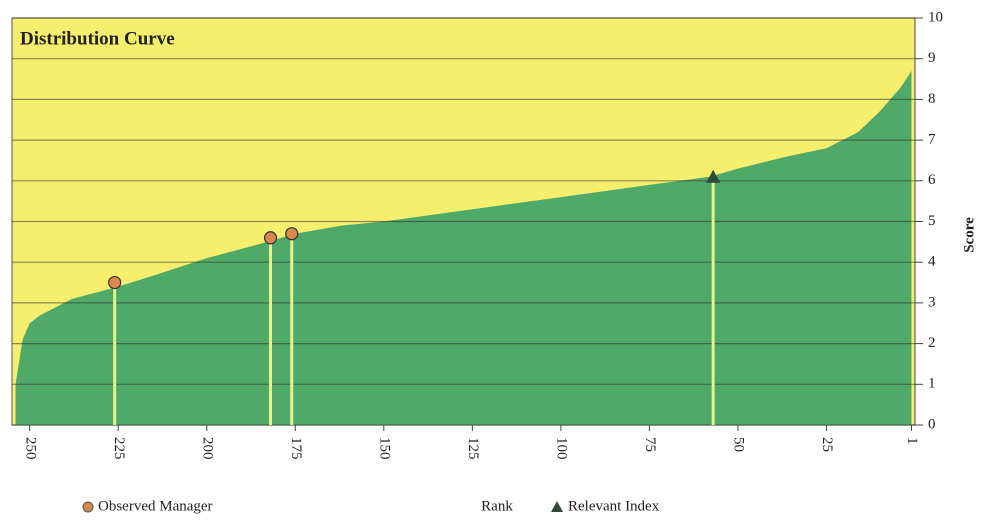 This screenshot has width=987, height=532. Describe the element at coordinates (932, 384) in the screenshot. I see `y-tick-label: 1` at that location.